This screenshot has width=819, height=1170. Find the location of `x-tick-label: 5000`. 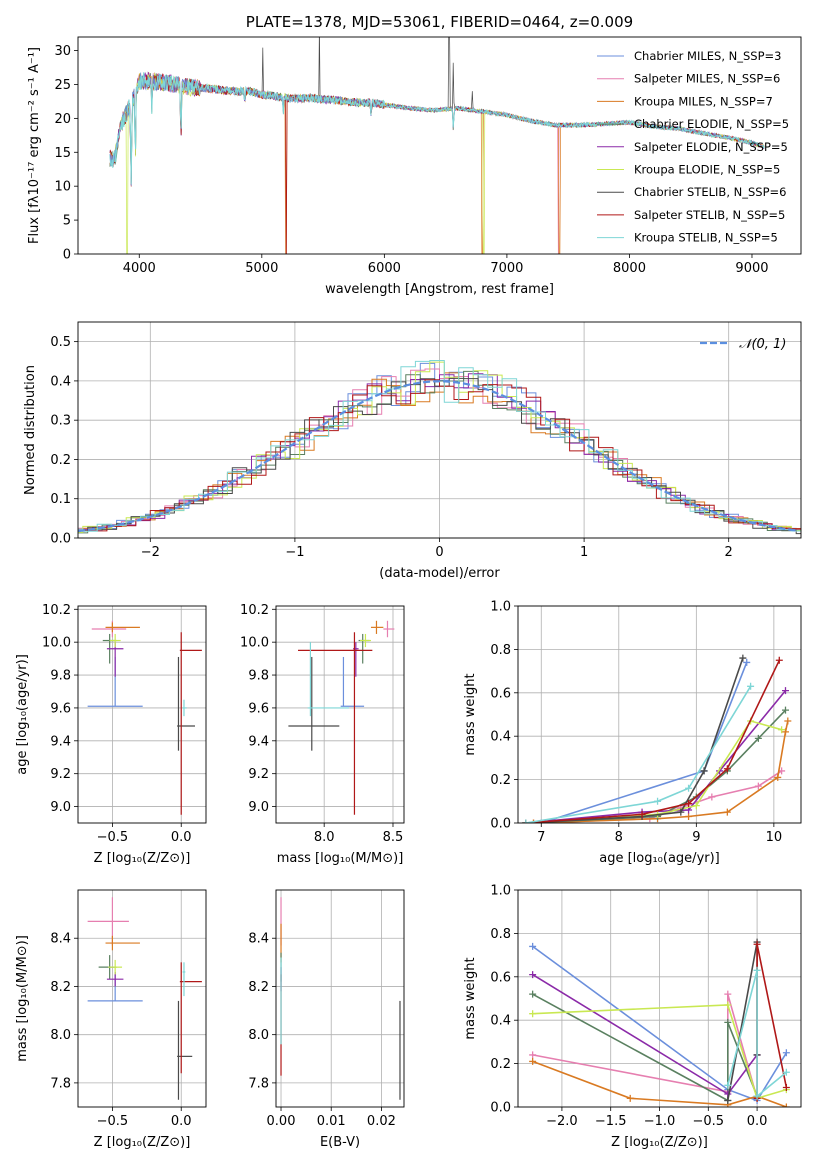

x-tick-label: 5000 is located at coordinates (261, 268).